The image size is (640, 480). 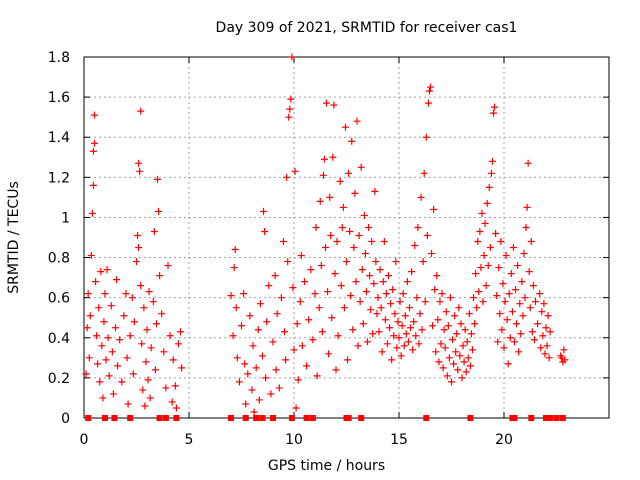 What do you see at coordinates (59, 259) in the screenshot?
I see `y-tick-label: 0.8` at bounding box center [59, 259].